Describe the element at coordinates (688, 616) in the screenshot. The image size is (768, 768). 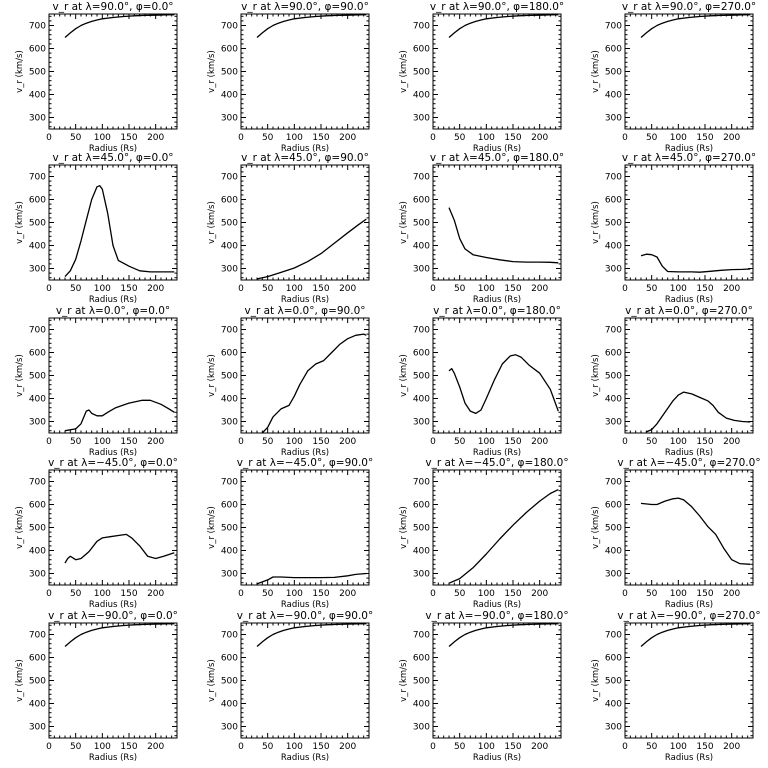
I see `panel-title: v_r at λ=−90.0°, φ=270.0°` at that location.